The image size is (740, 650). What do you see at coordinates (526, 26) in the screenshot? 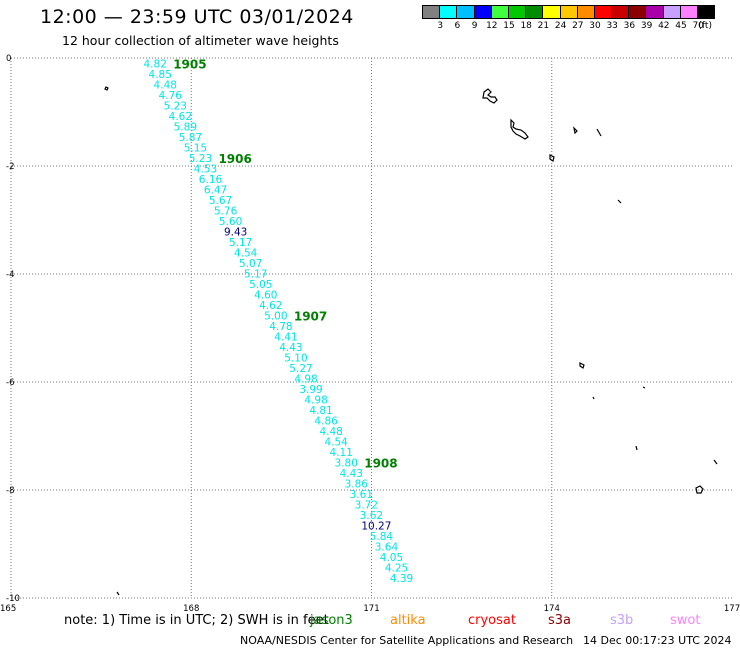
I see `legend-label: 18` at bounding box center [526, 26].